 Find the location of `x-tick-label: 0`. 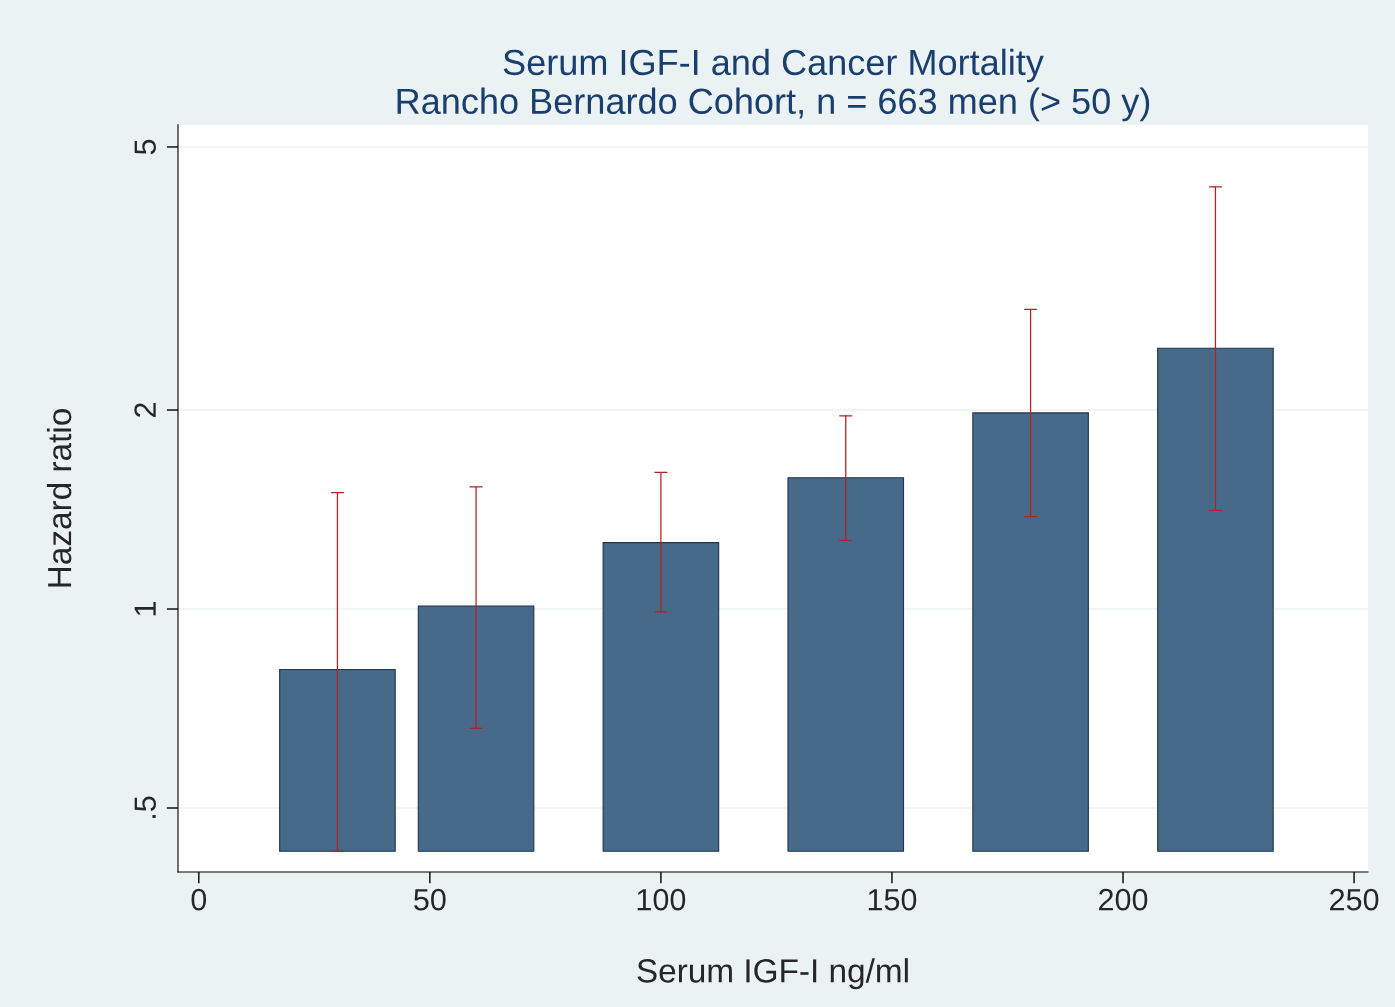

x-tick-label: 0 is located at coordinates (199, 899).